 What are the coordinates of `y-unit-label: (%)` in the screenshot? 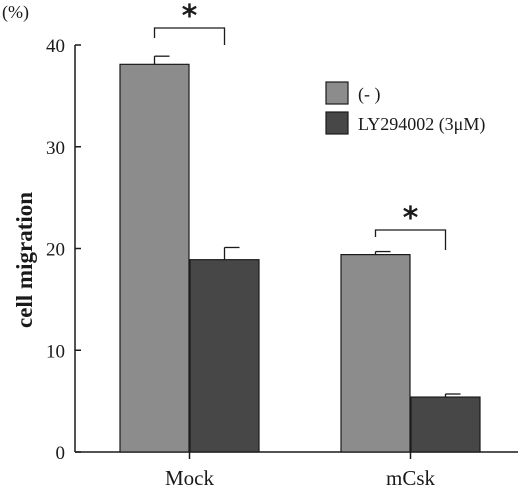 It's located at (15, 12).